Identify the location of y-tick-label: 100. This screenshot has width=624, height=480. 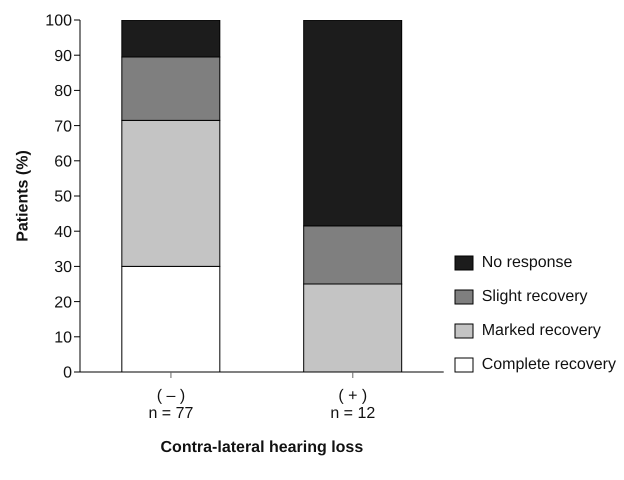
(58, 21).